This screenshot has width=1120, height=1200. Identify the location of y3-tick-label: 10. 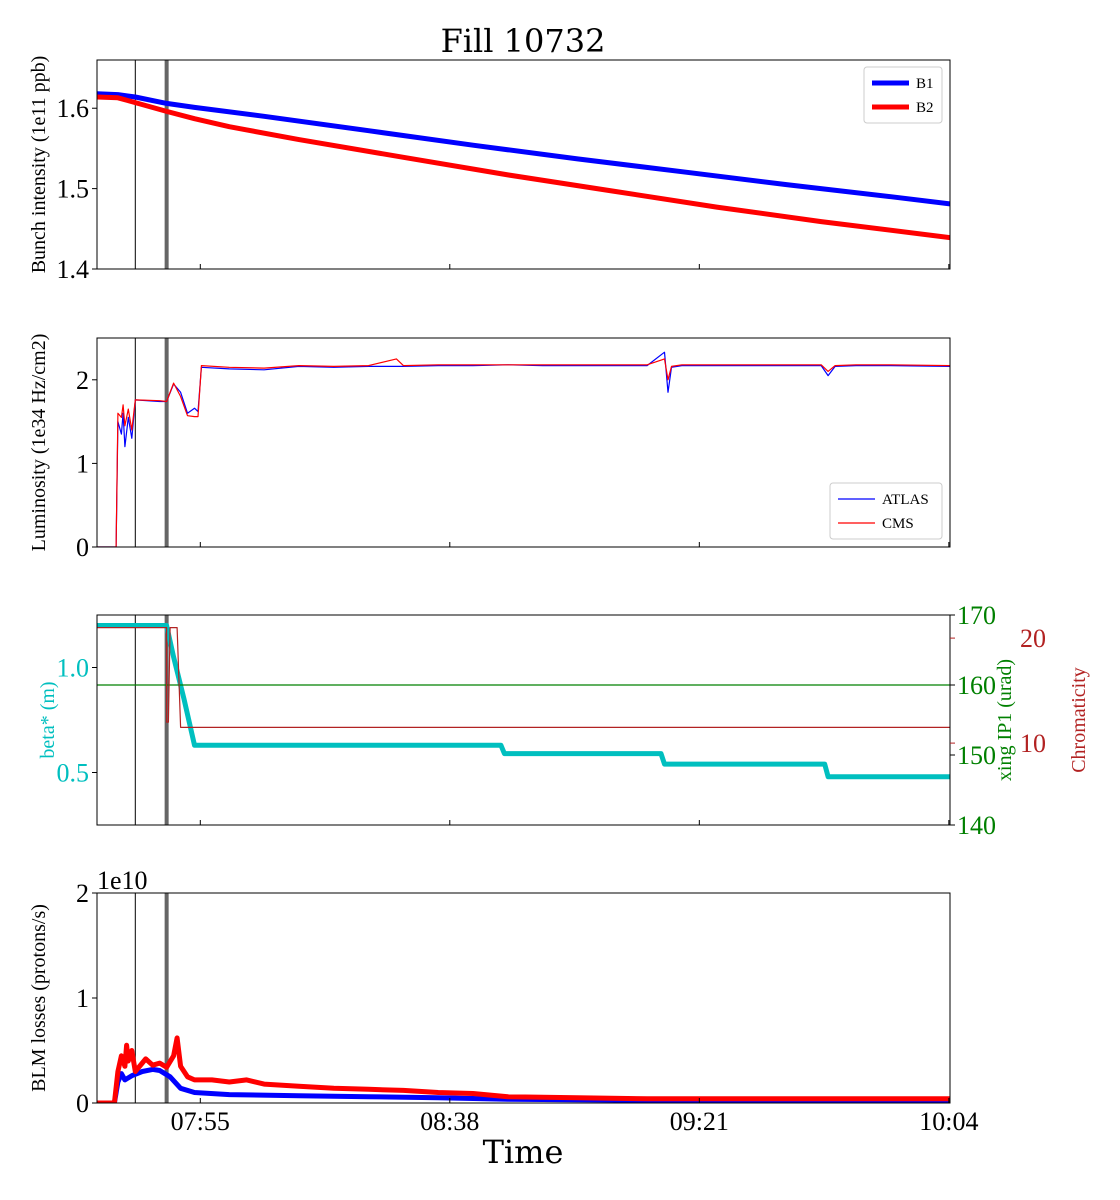
(1033, 743).